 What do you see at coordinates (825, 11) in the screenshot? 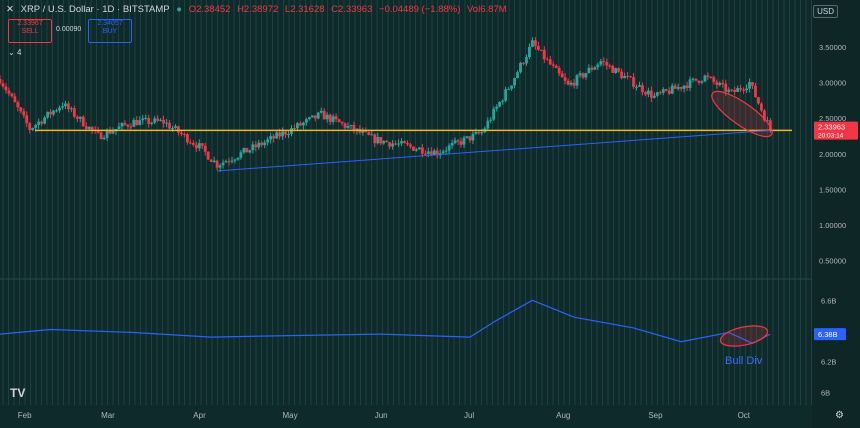
I see `currency-button: USD` at bounding box center [825, 11].